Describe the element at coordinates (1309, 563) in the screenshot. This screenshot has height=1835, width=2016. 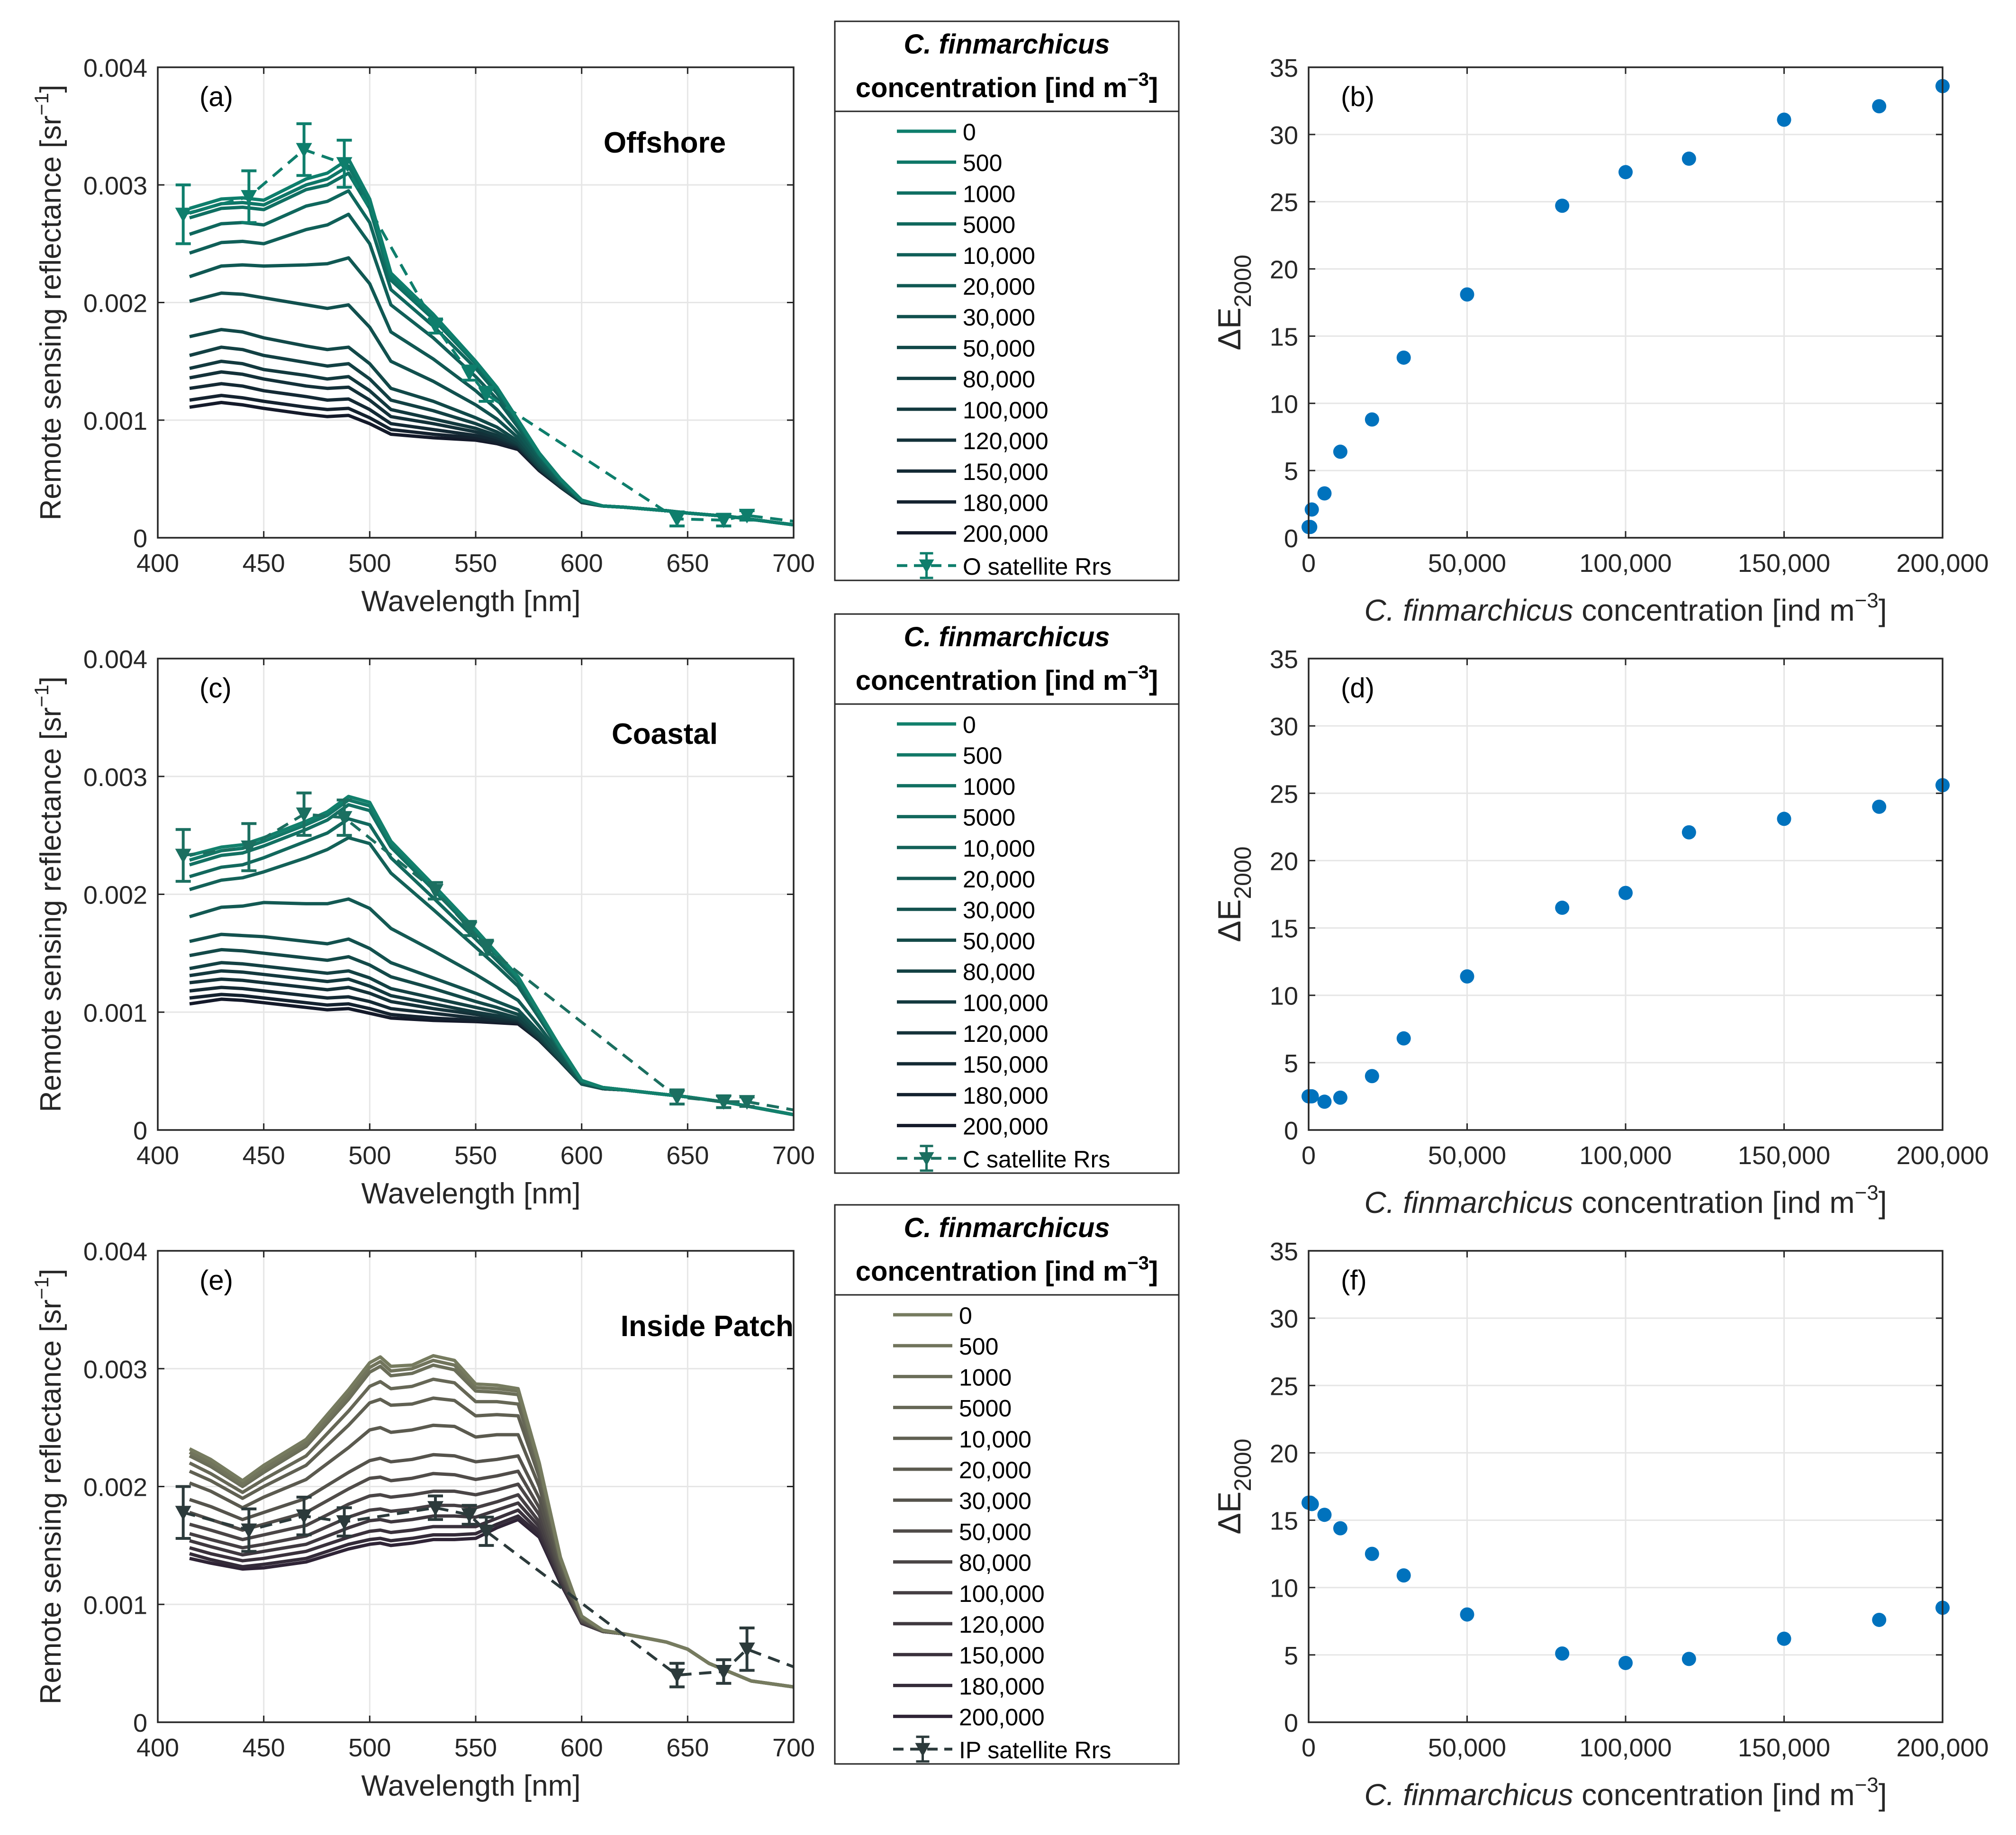
I see `panel-b-xtick-label: 0` at that location.